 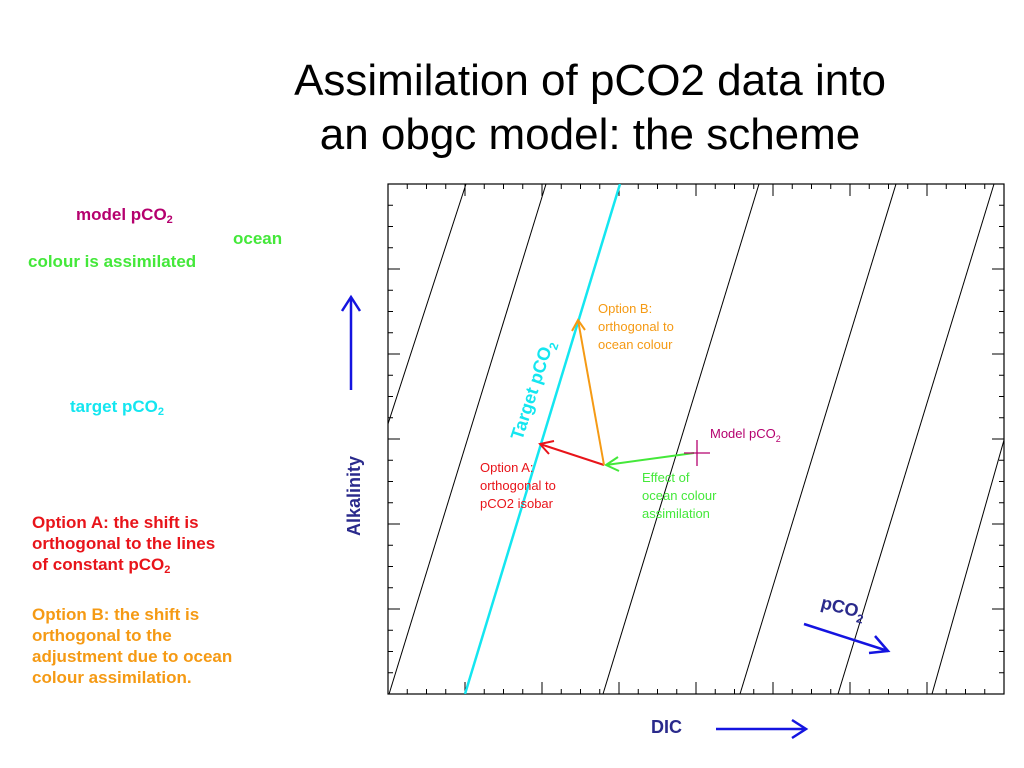 What do you see at coordinates (112, 677) in the screenshot?
I see `note-option-b-line: colour assimilation.` at bounding box center [112, 677].